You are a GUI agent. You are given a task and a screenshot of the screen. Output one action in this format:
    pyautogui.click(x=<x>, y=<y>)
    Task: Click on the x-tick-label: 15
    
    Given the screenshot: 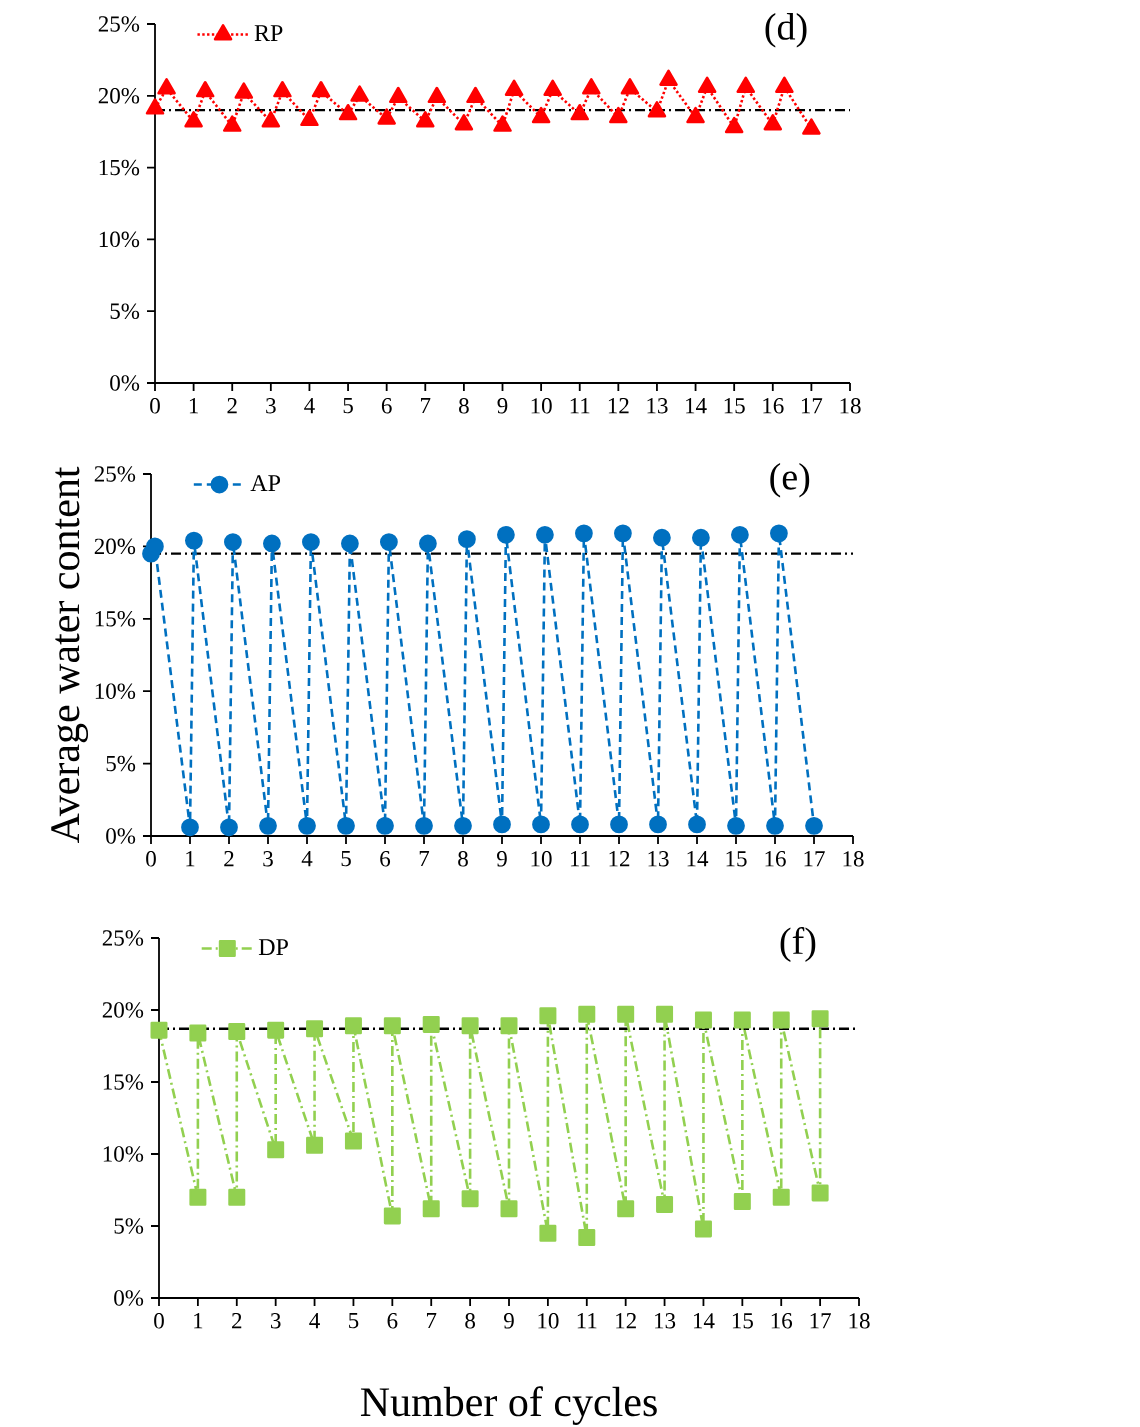 What is the action you would take?
    pyautogui.click(x=736, y=859)
    